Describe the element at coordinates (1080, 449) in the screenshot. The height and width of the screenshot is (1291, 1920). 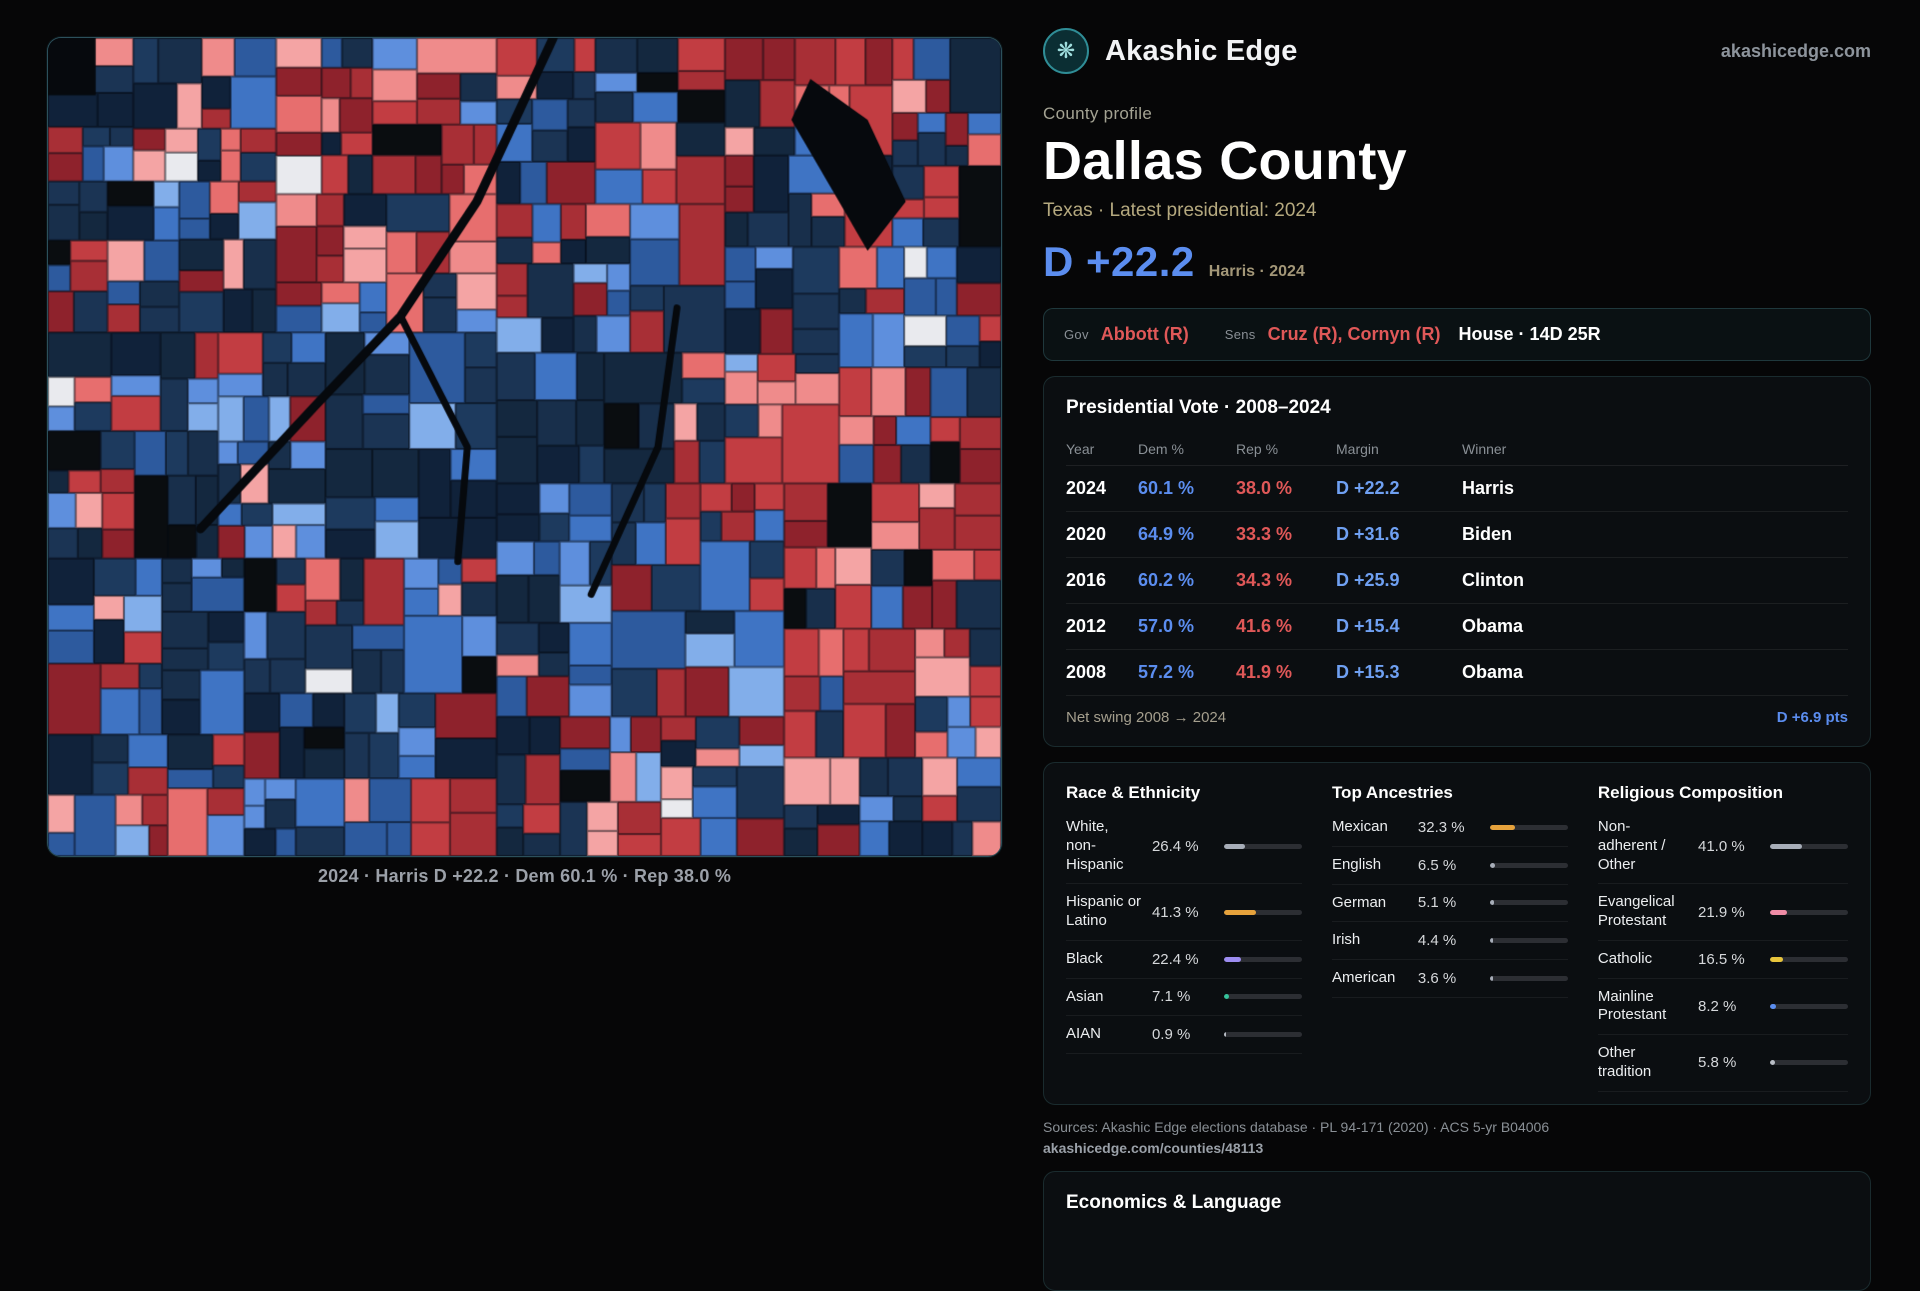
I see `col-year: Year` at that location.